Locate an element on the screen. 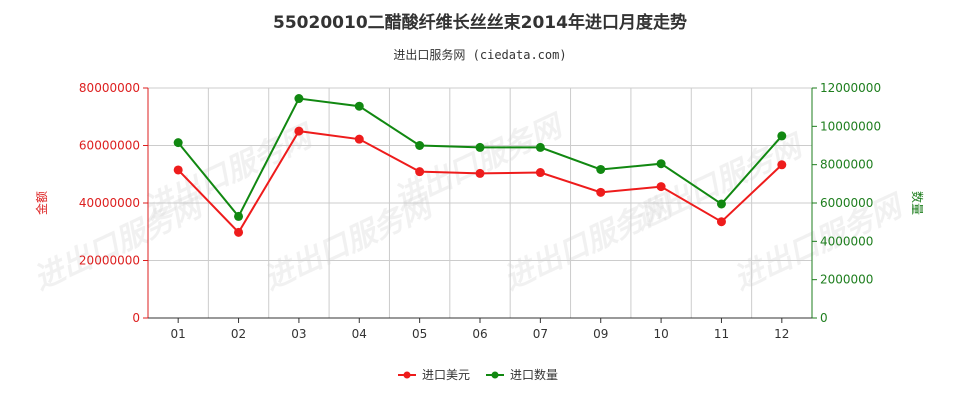 This screenshot has height=400, width=960. x-tick-label: 05 is located at coordinates (419, 334).